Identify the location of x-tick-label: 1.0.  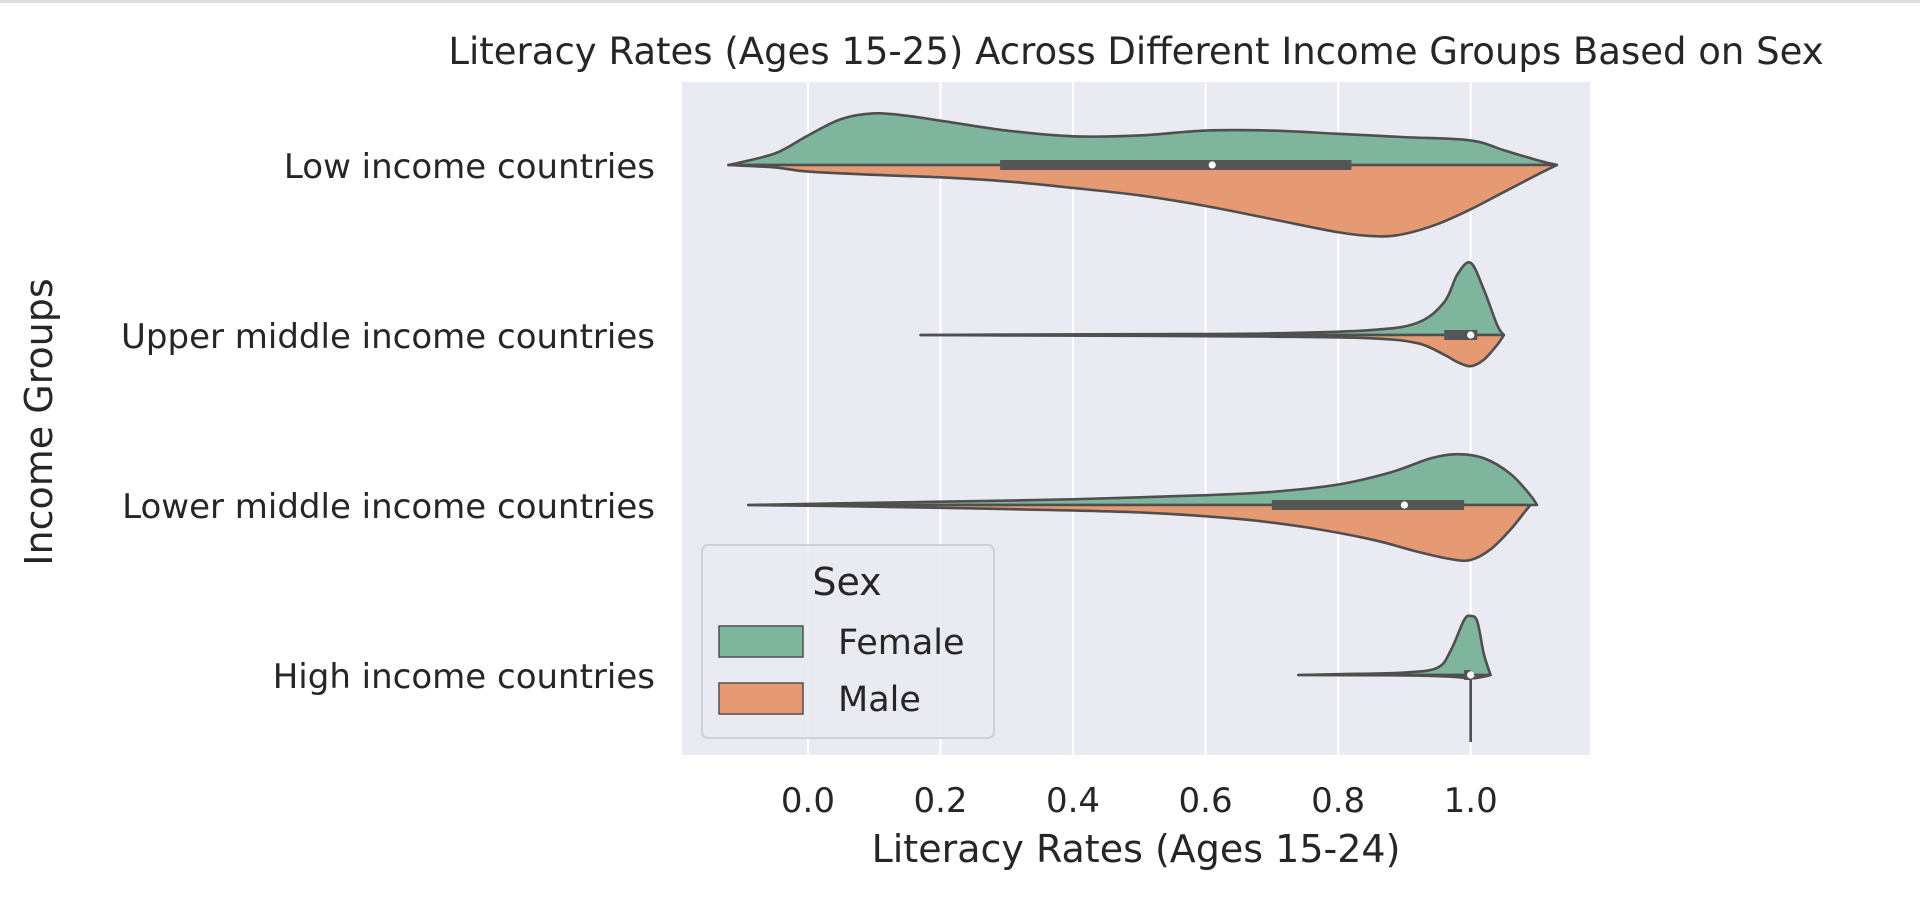
(1471, 801).